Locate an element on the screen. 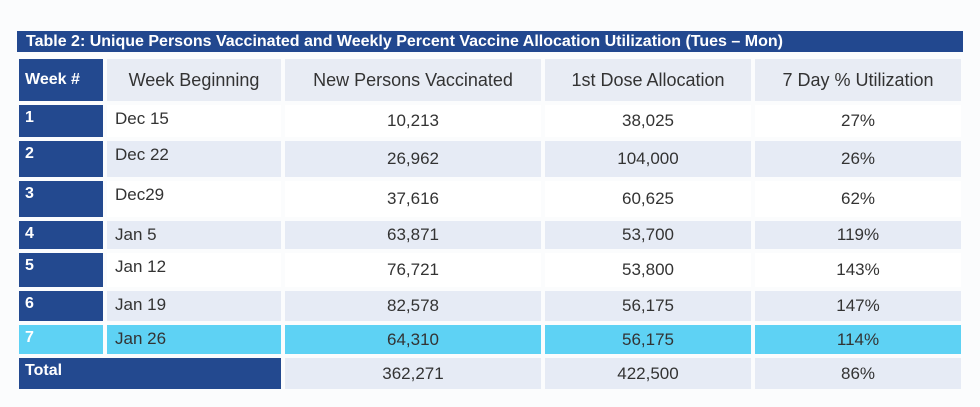 The width and height of the screenshot is (980, 407). week-number-cell: 2 is located at coordinates (61, 159).